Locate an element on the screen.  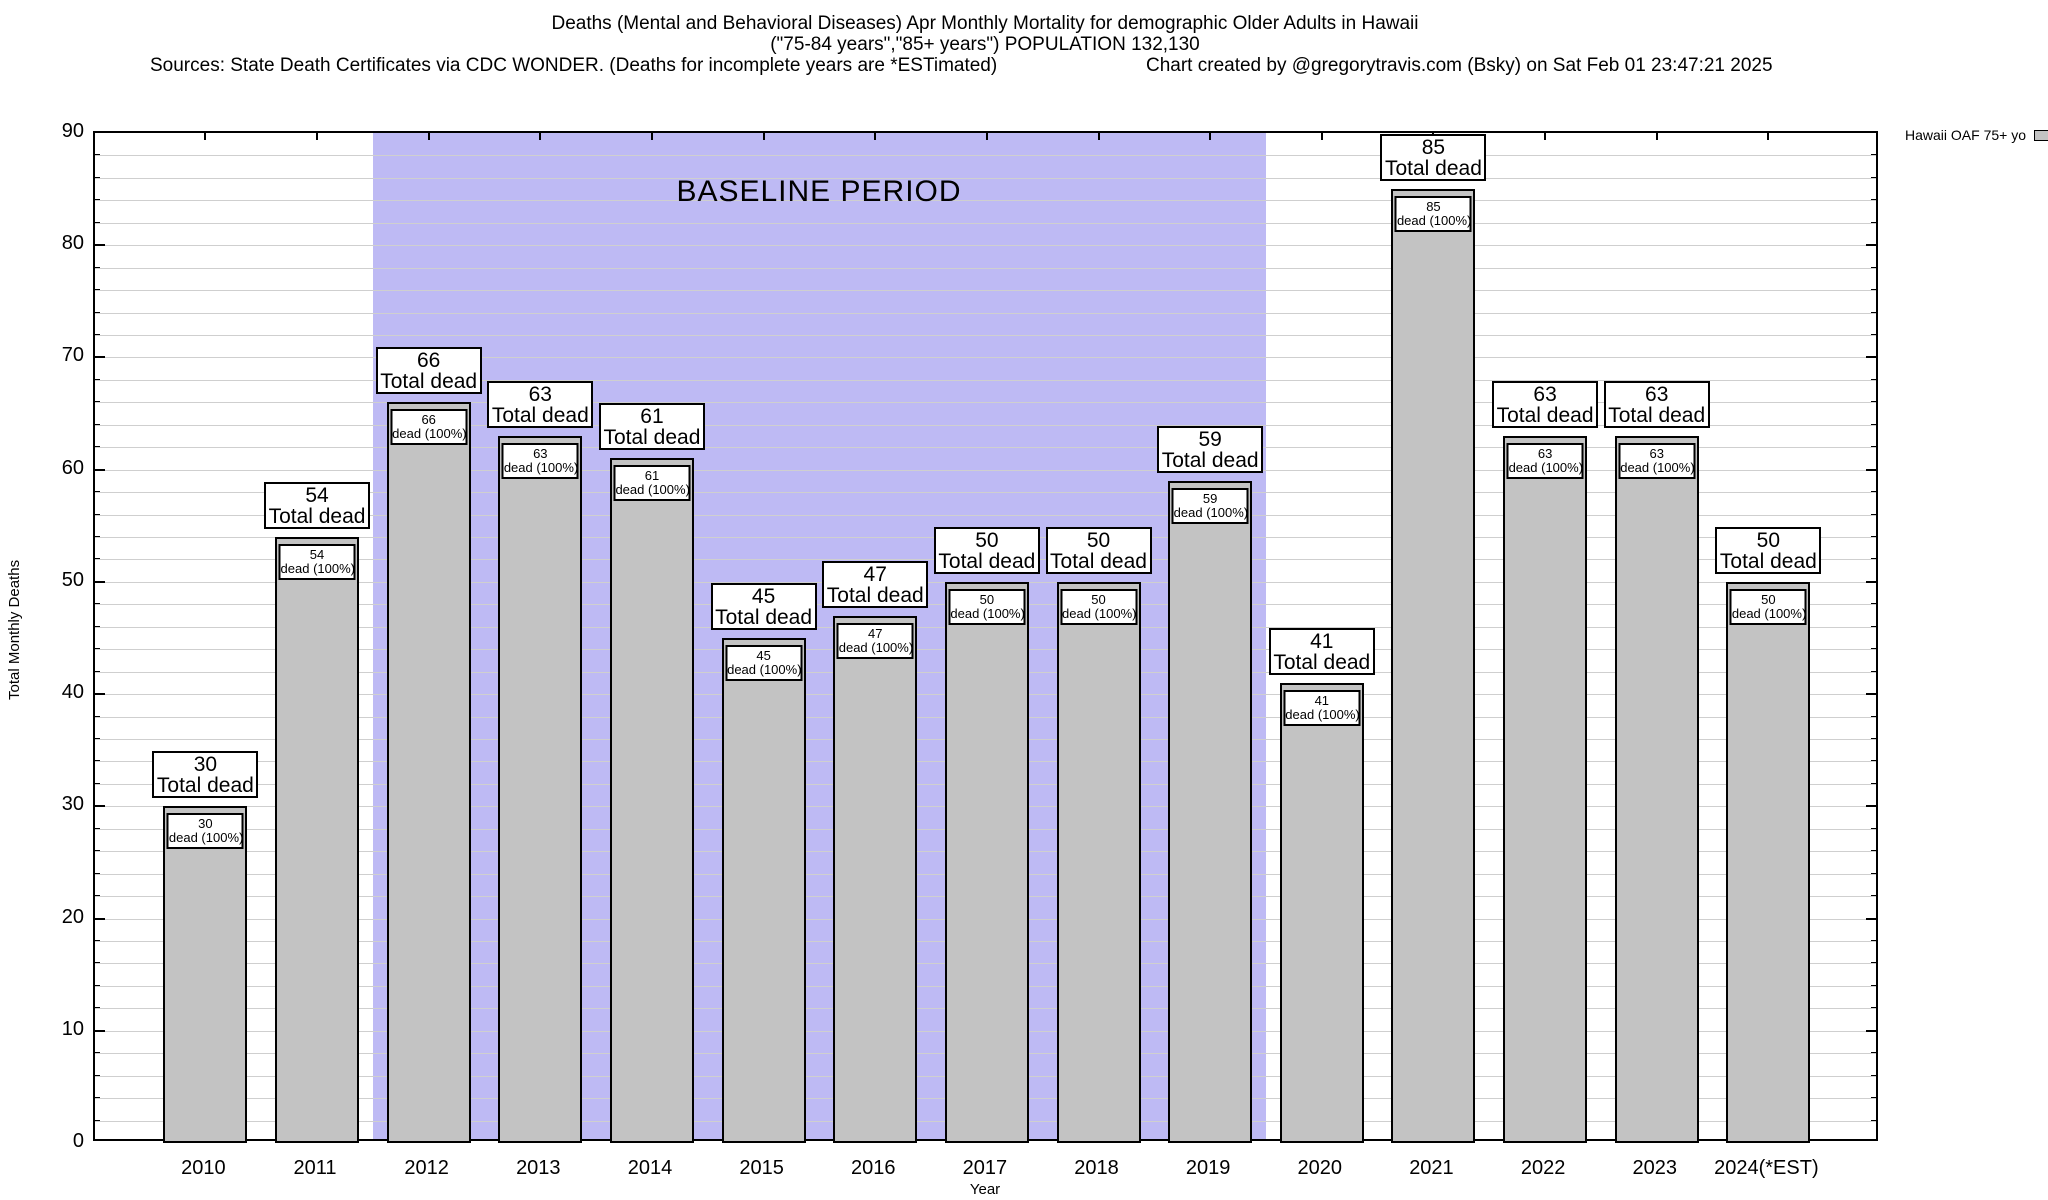
bar-total-value: 85 is located at coordinates (1433, 148).